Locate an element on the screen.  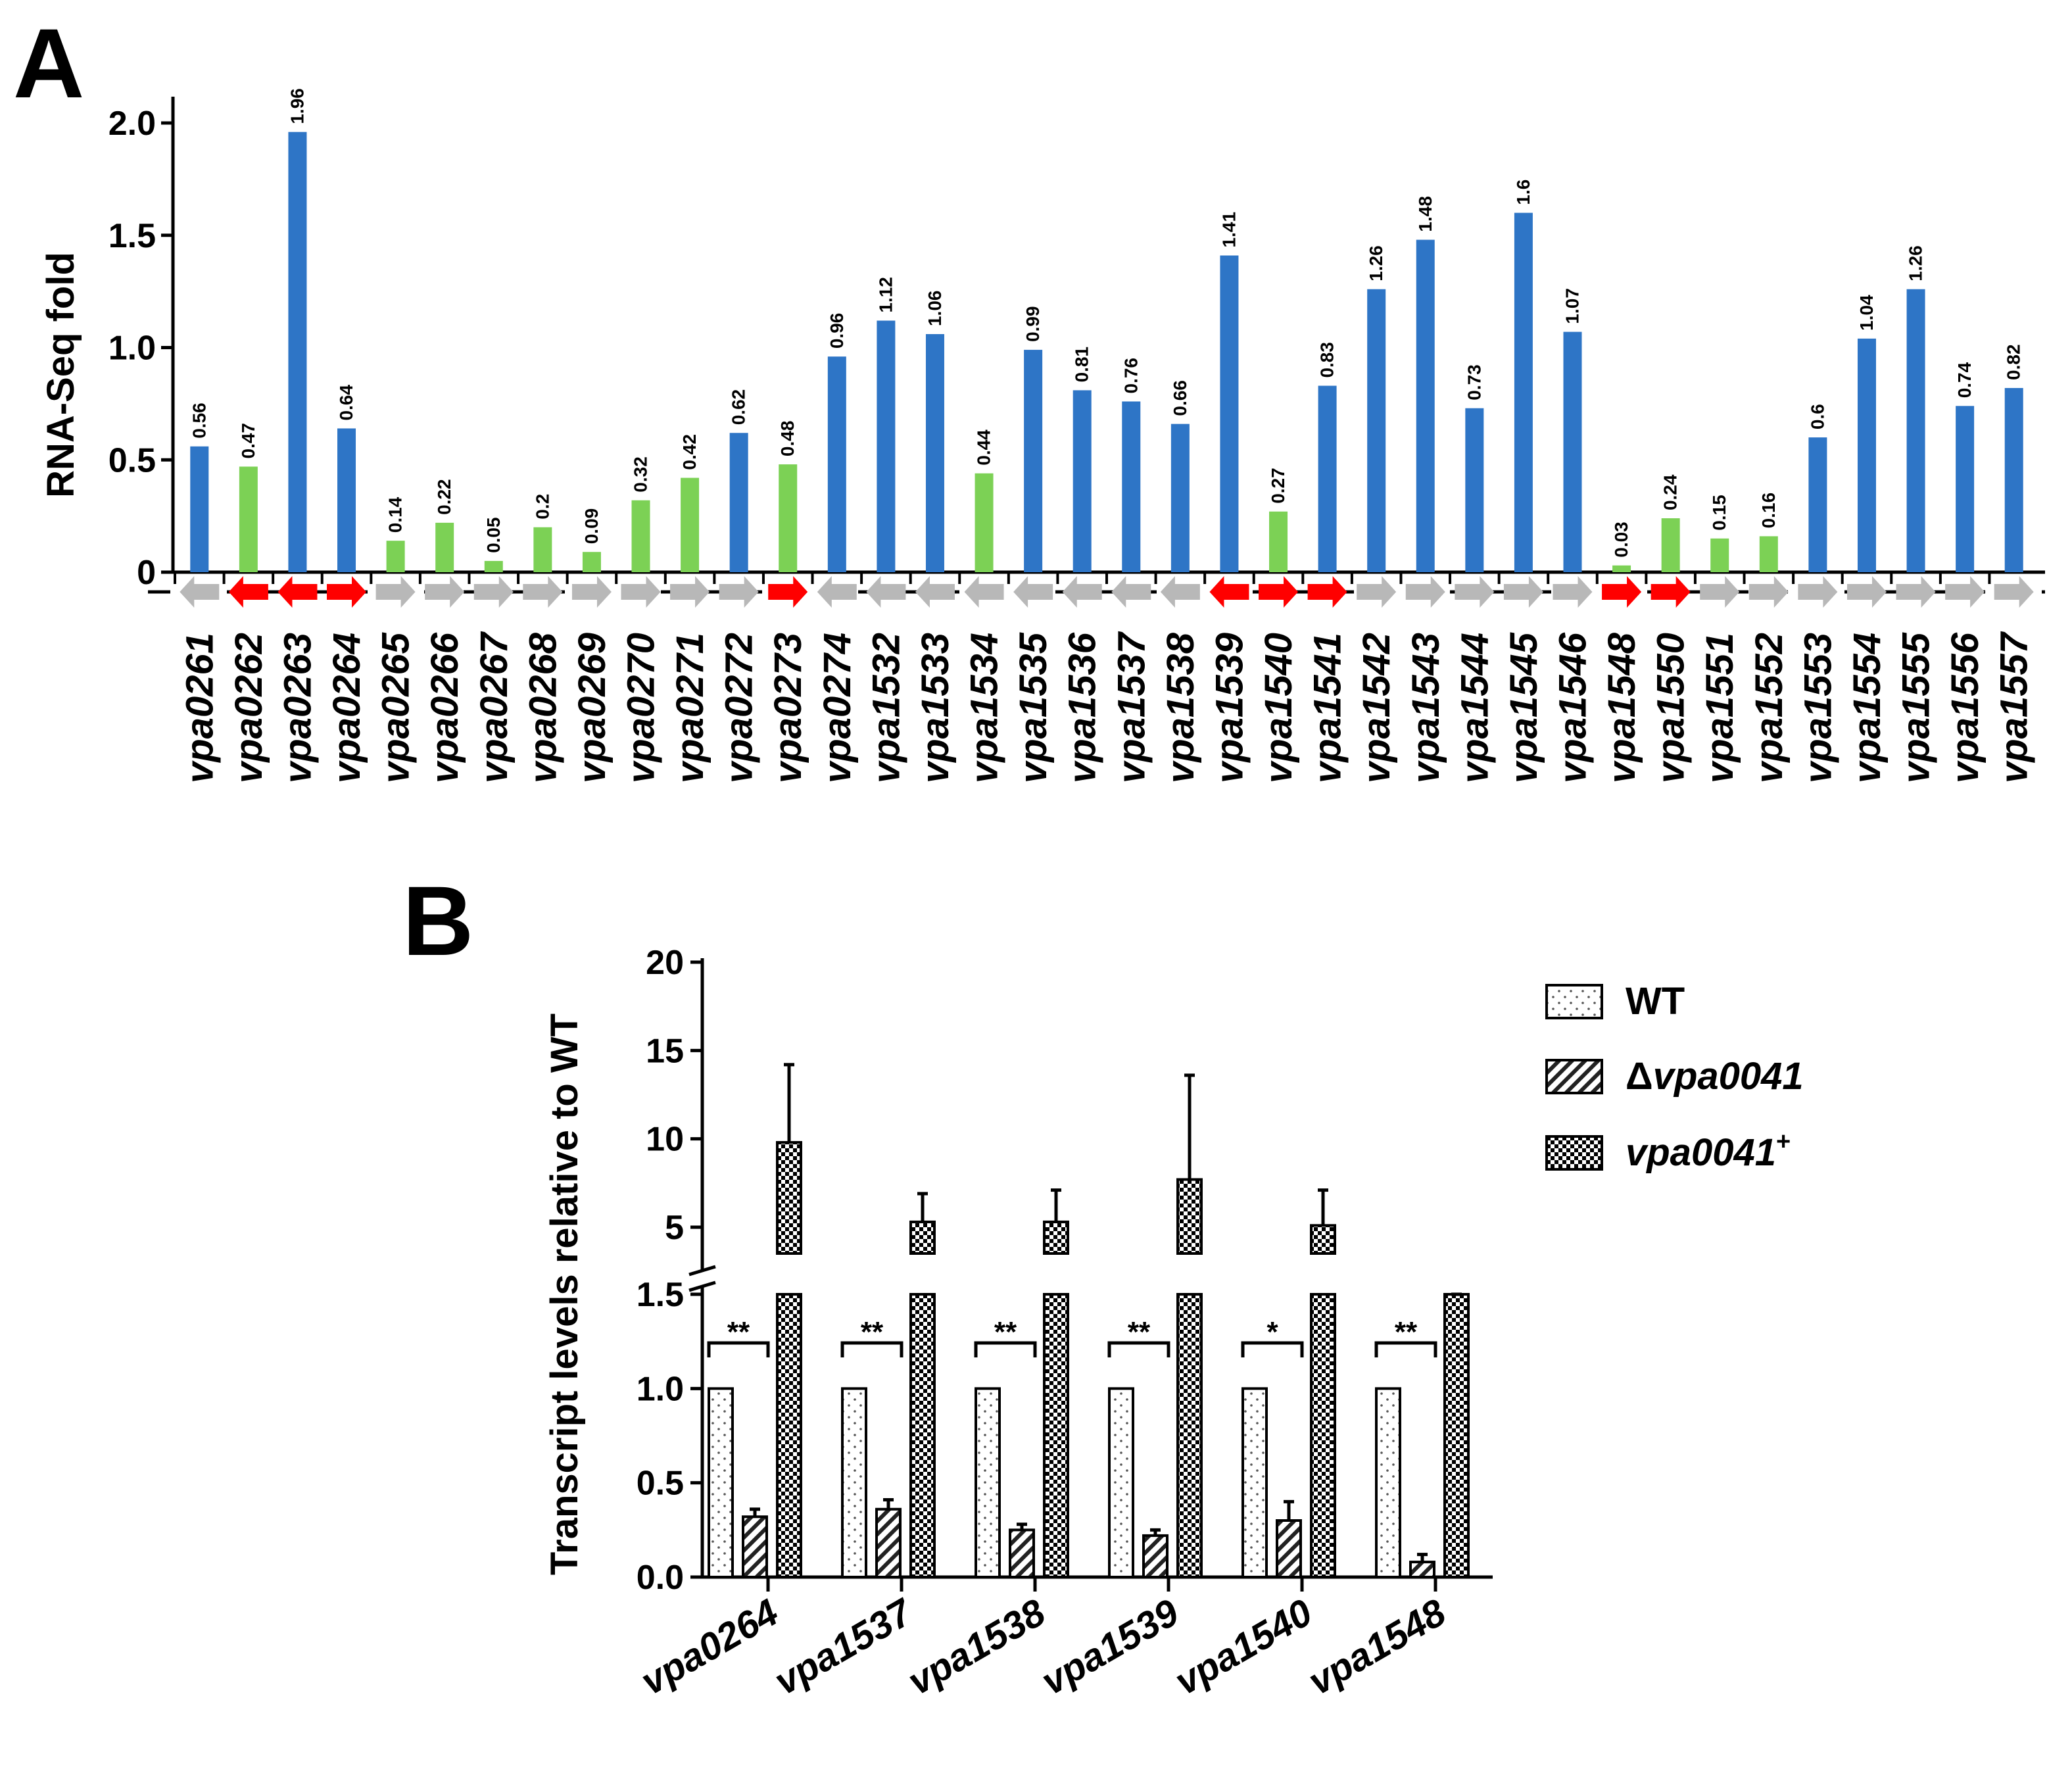
value-label: 0.16 is located at coordinates (1768, 511).